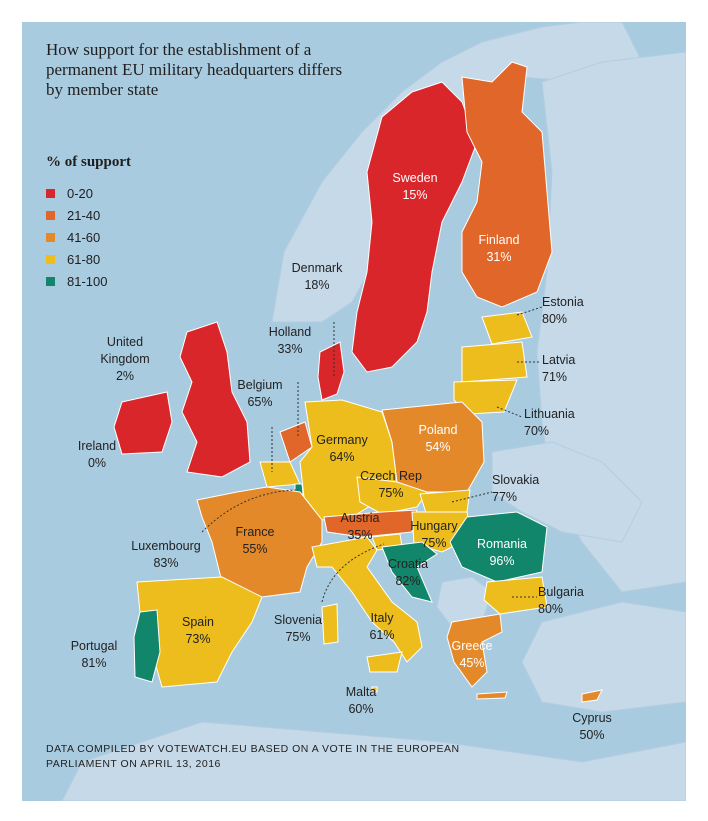 This screenshot has width=708, height=821. I want to click on austria-value: 35%, so click(360, 535).